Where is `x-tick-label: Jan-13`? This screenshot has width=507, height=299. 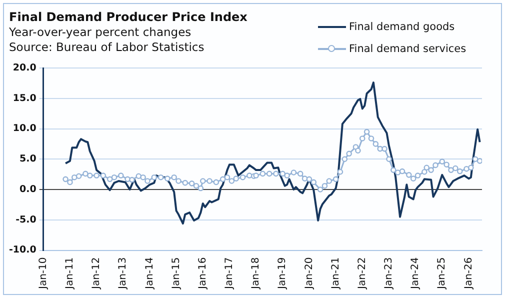
x-tick-label: Jan-13 is located at coordinates (123, 273).